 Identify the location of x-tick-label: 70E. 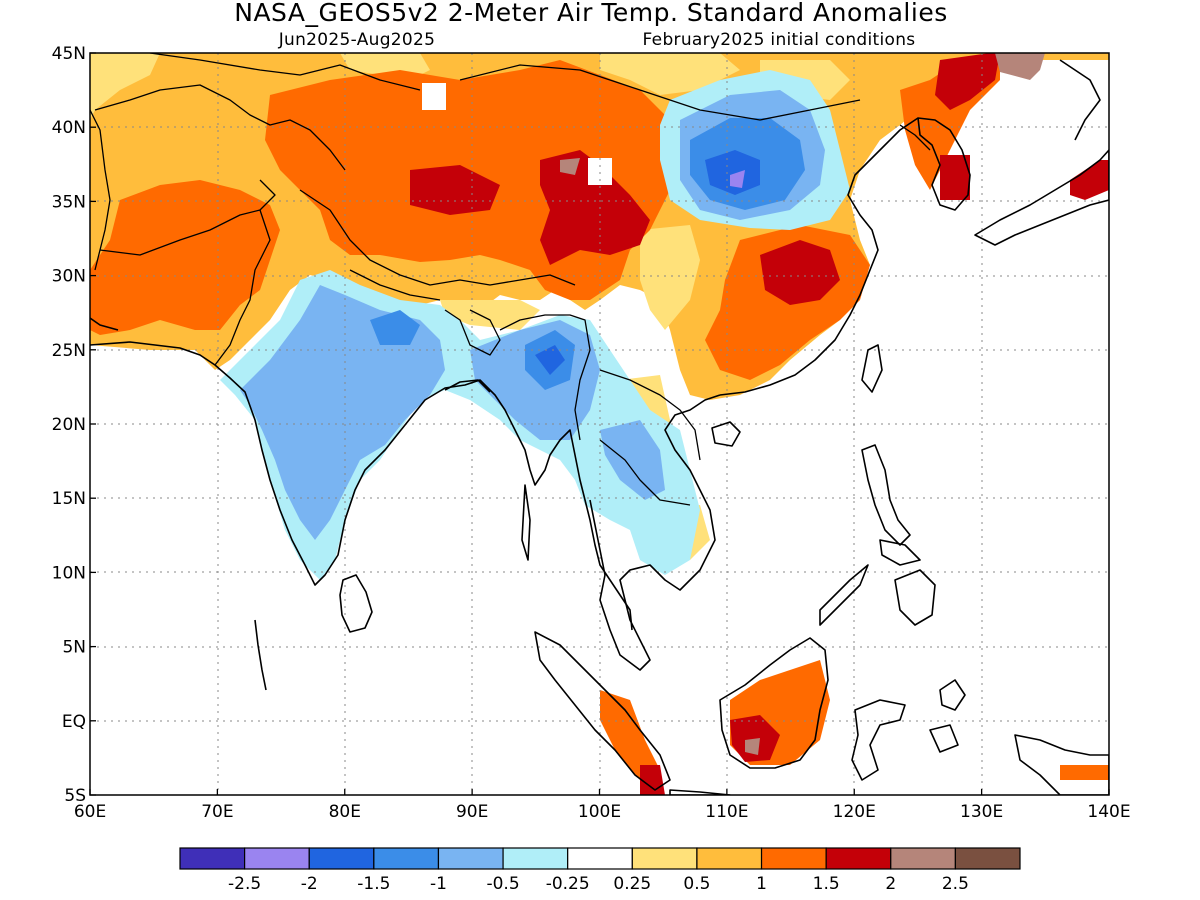
(217, 812).